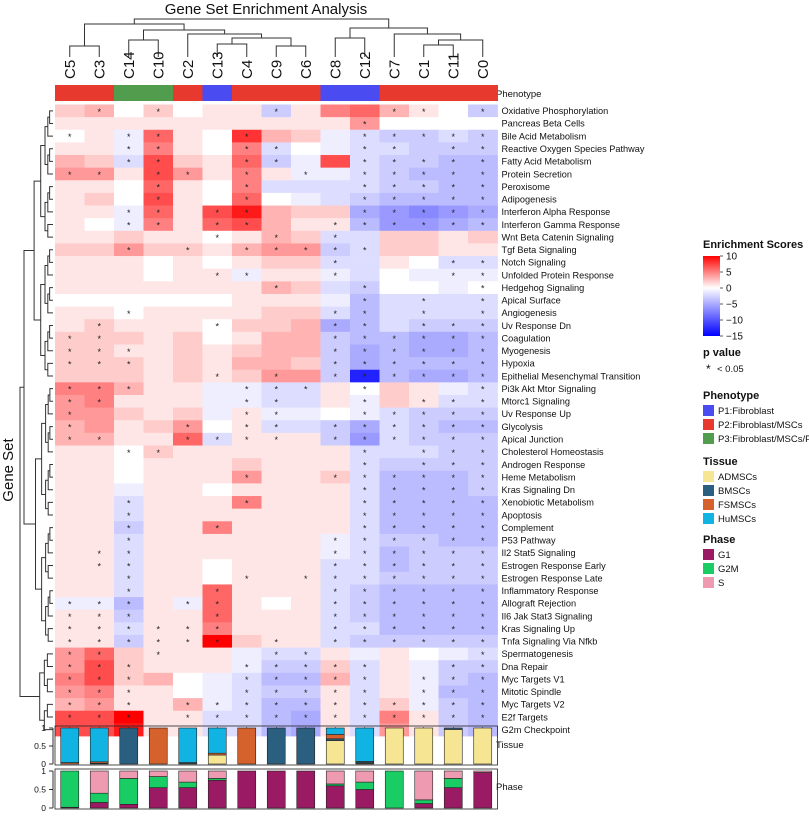 This screenshot has height=817, width=809. Describe the element at coordinates (734, 337) in the screenshot. I see `colorbar-tick-label: −15` at that location.